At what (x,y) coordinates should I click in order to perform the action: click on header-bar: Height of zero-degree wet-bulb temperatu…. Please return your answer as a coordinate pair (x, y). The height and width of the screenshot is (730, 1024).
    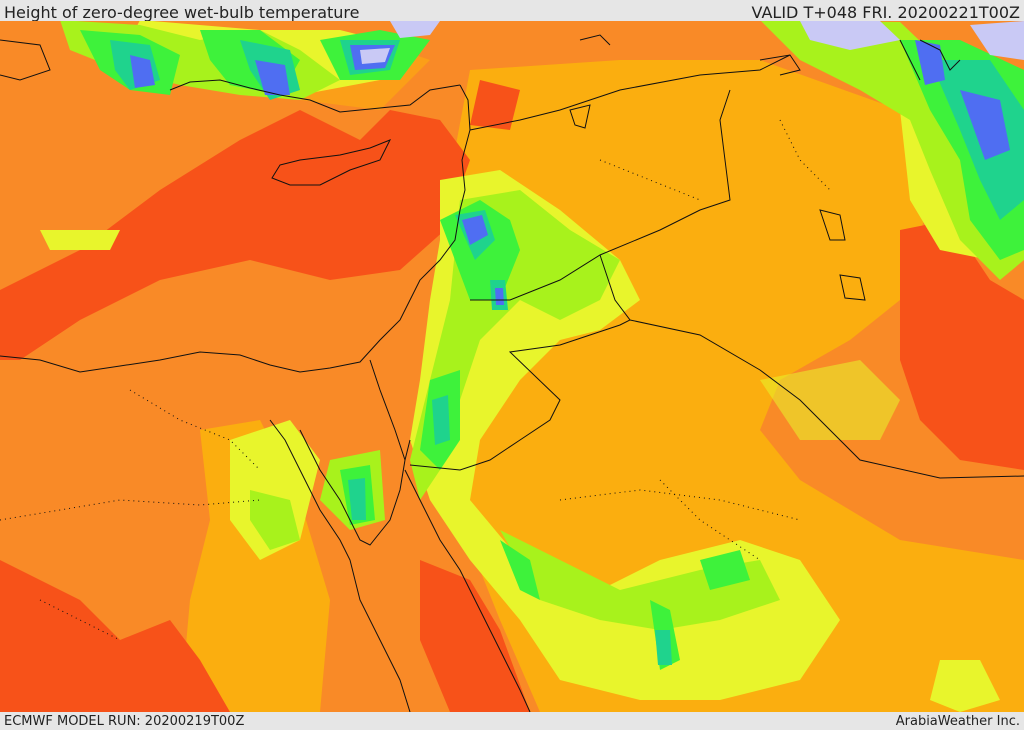
    Looking at the image, I should click on (512, 11).